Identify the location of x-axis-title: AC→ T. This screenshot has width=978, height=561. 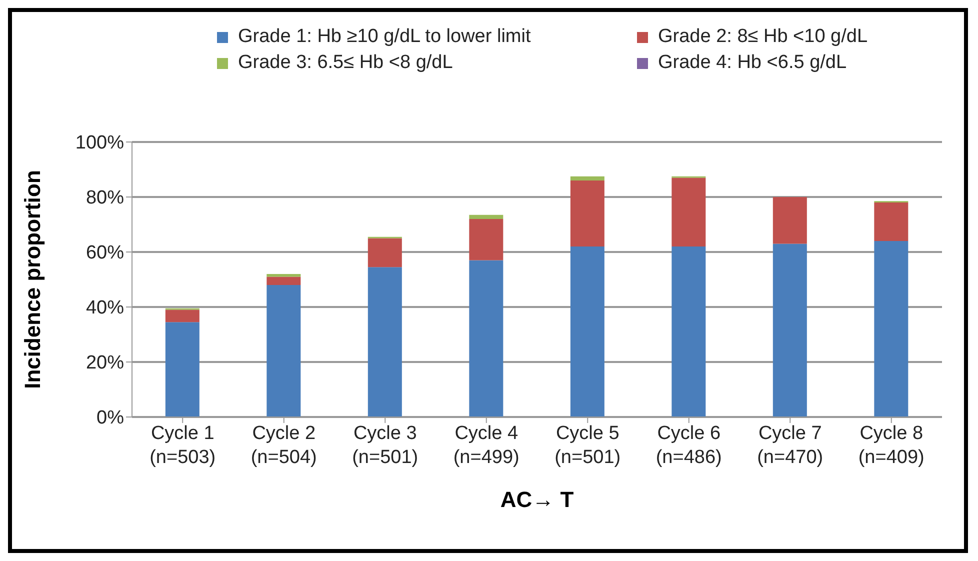
(537, 499).